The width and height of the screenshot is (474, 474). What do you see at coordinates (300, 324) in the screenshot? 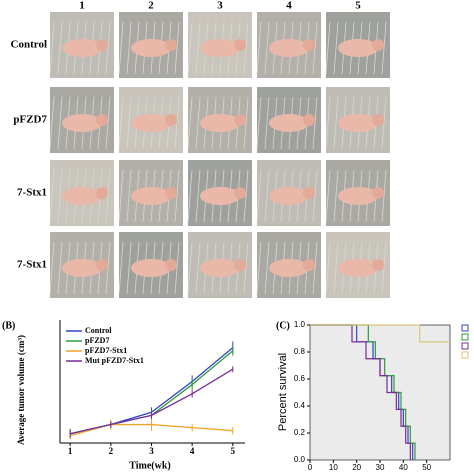
I see `y-tick-label: 1.0` at bounding box center [300, 324].